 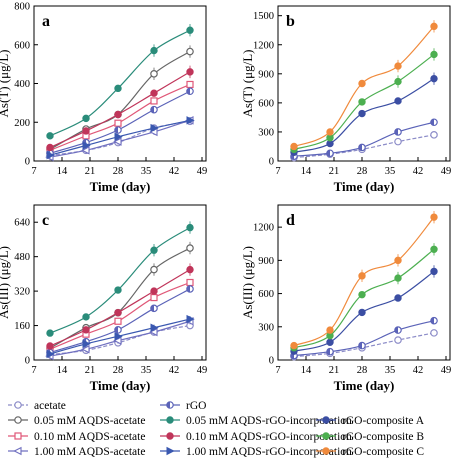 What do you see at coordinates (22, 292) in the screenshot?
I see `y-tick-label: 320` at bounding box center [22, 292].